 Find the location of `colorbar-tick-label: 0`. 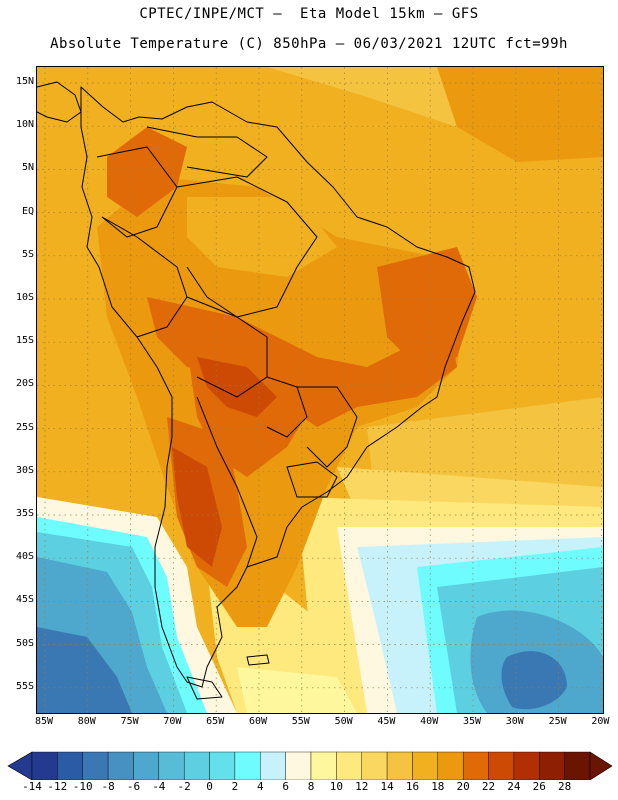

colorbar-tick-label: 0 is located at coordinates (209, 786).